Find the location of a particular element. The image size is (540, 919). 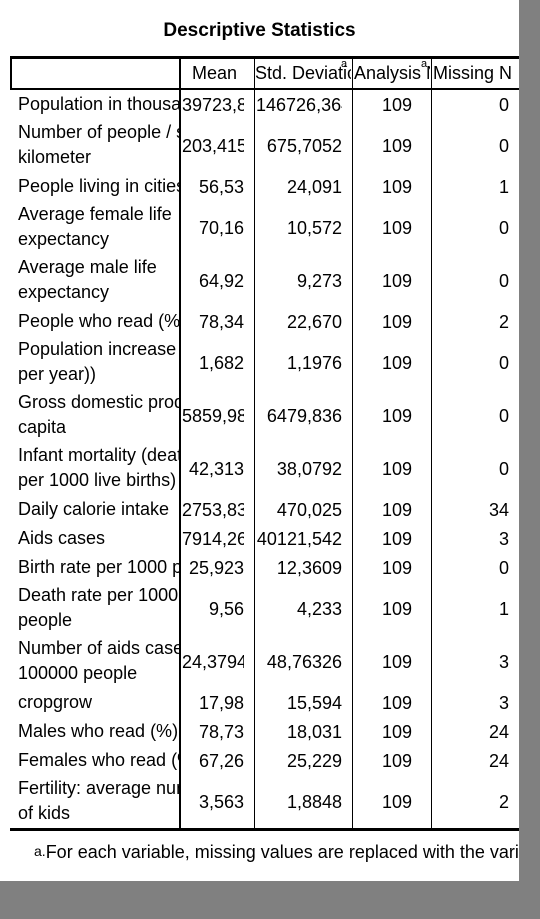

row-label: Daily calorie intake is located at coordinates (99, 509).